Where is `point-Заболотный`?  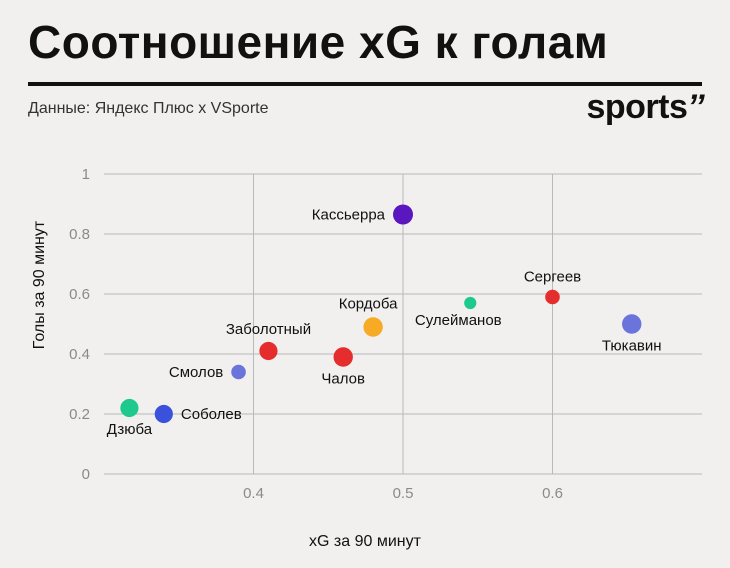
point-Заболотный is located at coordinates (268, 351).